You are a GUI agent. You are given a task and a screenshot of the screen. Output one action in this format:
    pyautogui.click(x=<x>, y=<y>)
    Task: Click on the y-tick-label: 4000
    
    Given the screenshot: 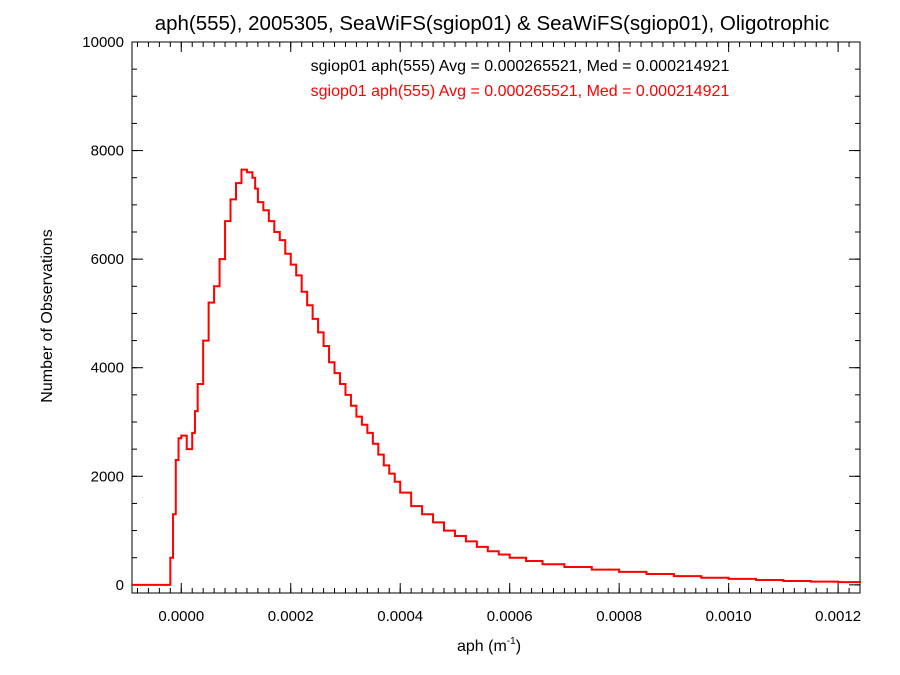 What is the action you would take?
    pyautogui.click(x=107, y=368)
    